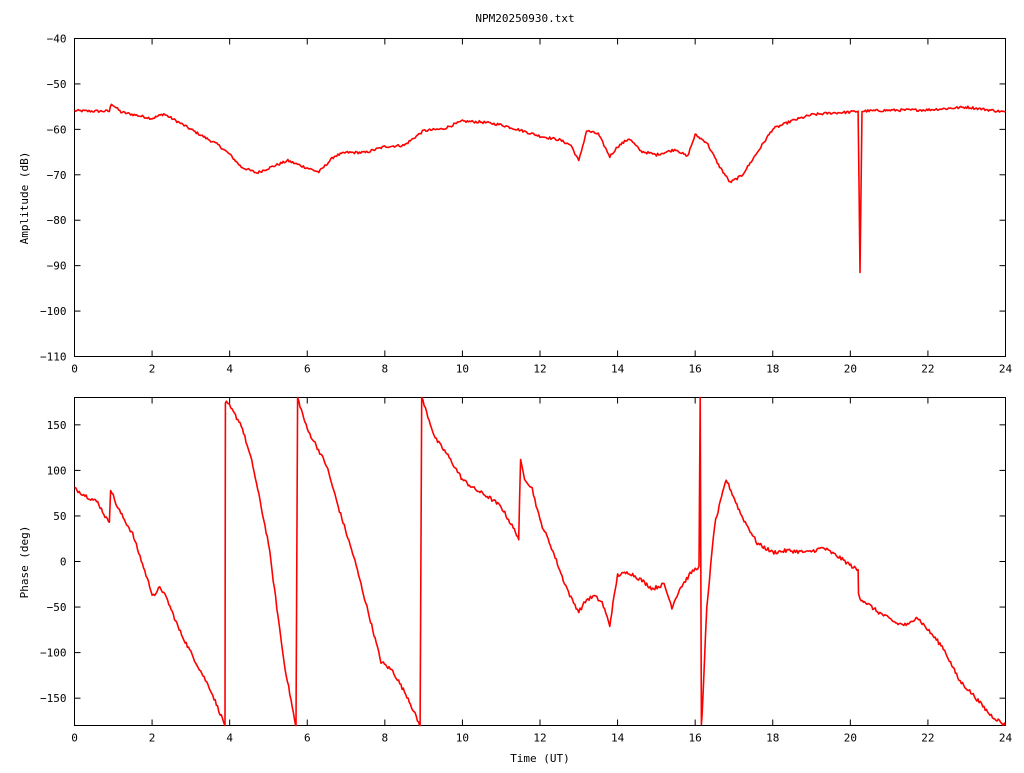 The width and height of the screenshot is (1024, 773). What do you see at coordinates (695, 738) in the screenshot?
I see `phase-x-tick-label: 16` at bounding box center [695, 738].